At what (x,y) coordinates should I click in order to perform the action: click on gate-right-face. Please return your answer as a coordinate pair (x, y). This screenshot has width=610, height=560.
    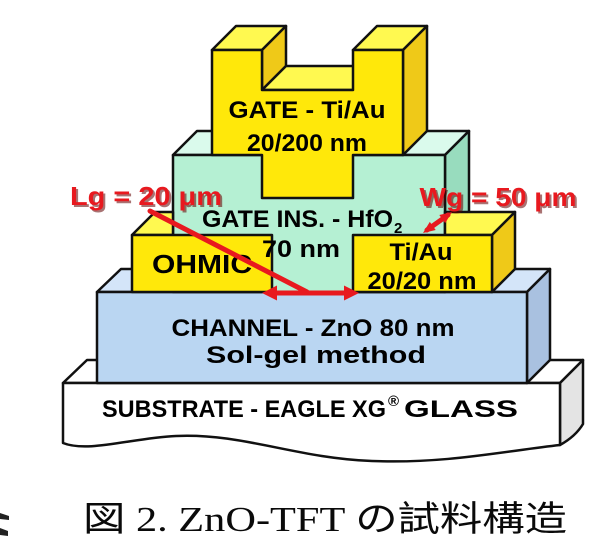
    Looking at the image, I should click on (415, 90).